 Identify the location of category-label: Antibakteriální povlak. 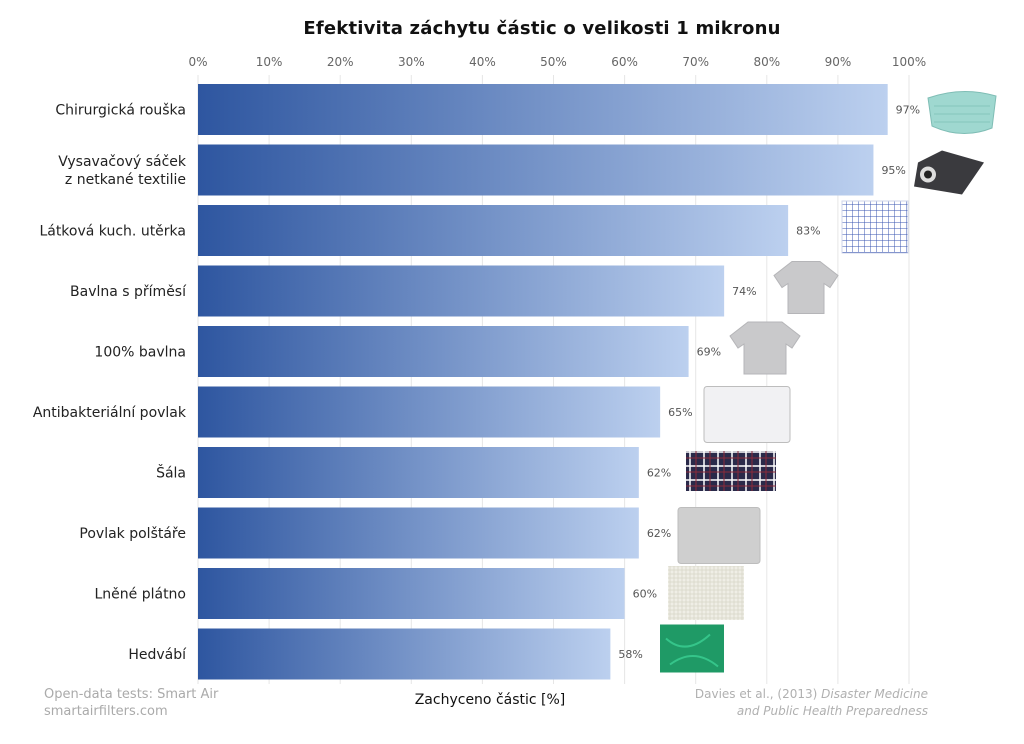
(110, 413).